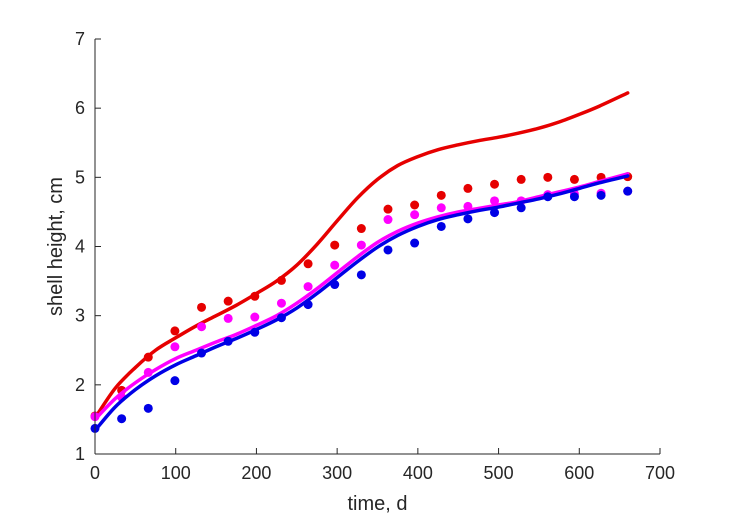 This screenshot has width=729, height=521. What do you see at coordinates (382, 465) in the screenshot?
I see `x-ticks: 0 100 200 300 400 500 600 700` at bounding box center [382, 465].